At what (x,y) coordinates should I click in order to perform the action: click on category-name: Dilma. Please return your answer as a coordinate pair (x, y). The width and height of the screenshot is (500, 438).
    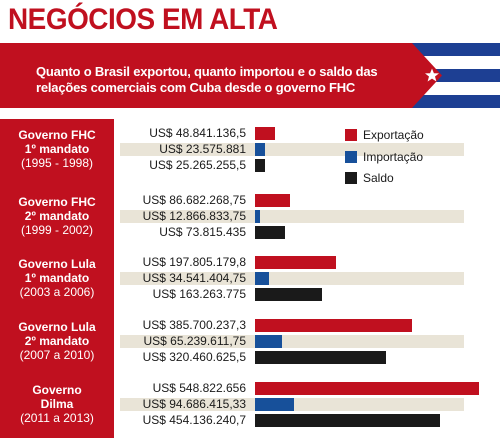
    Looking at the image, I should click on (57, 404).